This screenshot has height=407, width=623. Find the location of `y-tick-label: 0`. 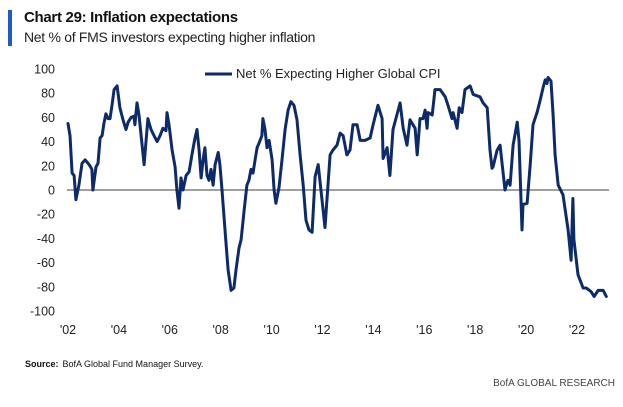

y-tick-label: 0 is located at coordinates (51, 191).